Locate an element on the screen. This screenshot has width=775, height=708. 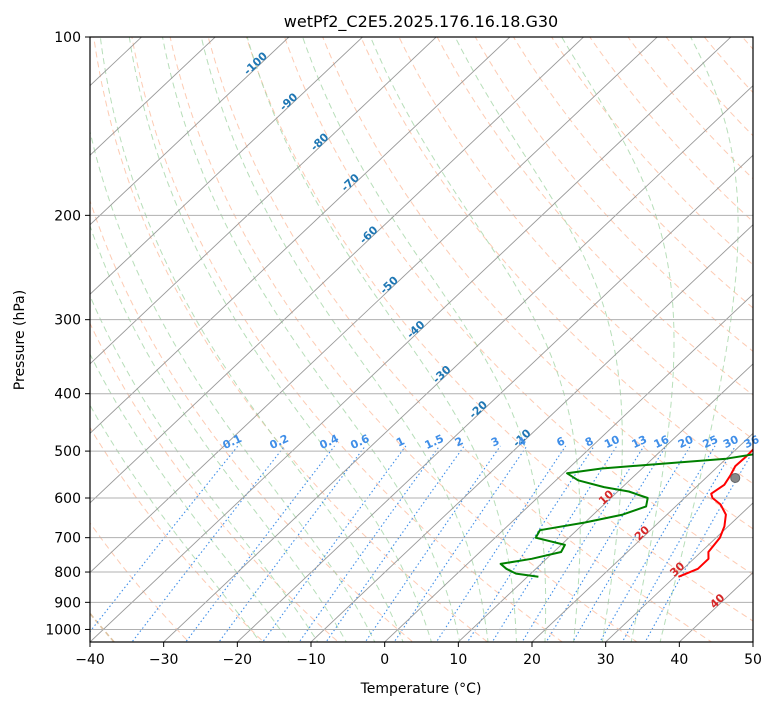
y-axis-title: Pressure (hPa) is located at coordinates (20, 340).